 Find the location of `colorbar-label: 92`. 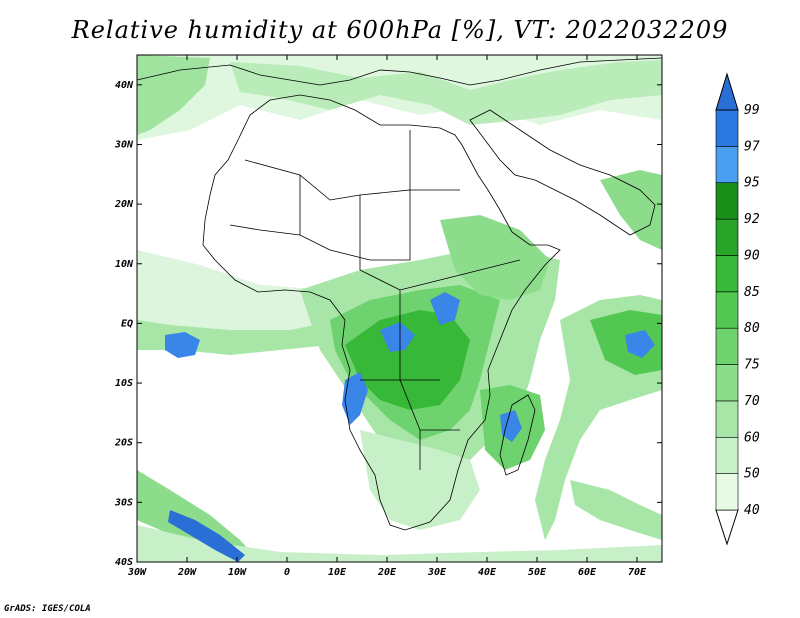

colorbar-label: 92 is located at coordinates (752, 219).